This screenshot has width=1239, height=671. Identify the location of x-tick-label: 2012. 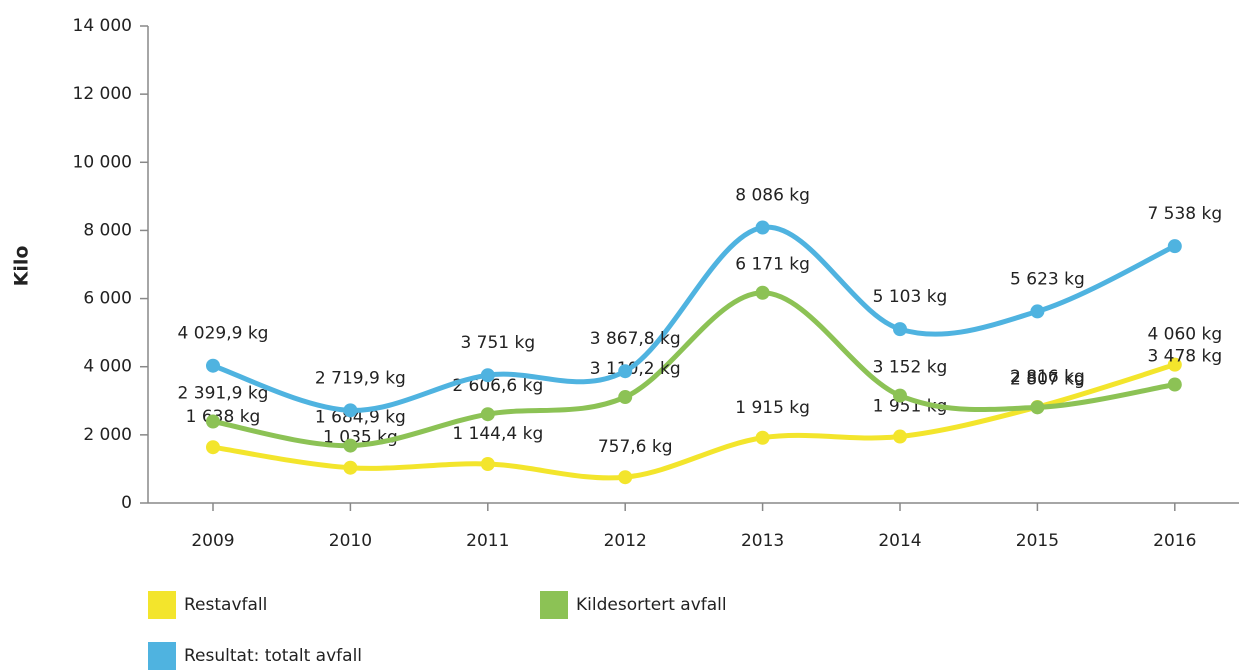
(625, 541).